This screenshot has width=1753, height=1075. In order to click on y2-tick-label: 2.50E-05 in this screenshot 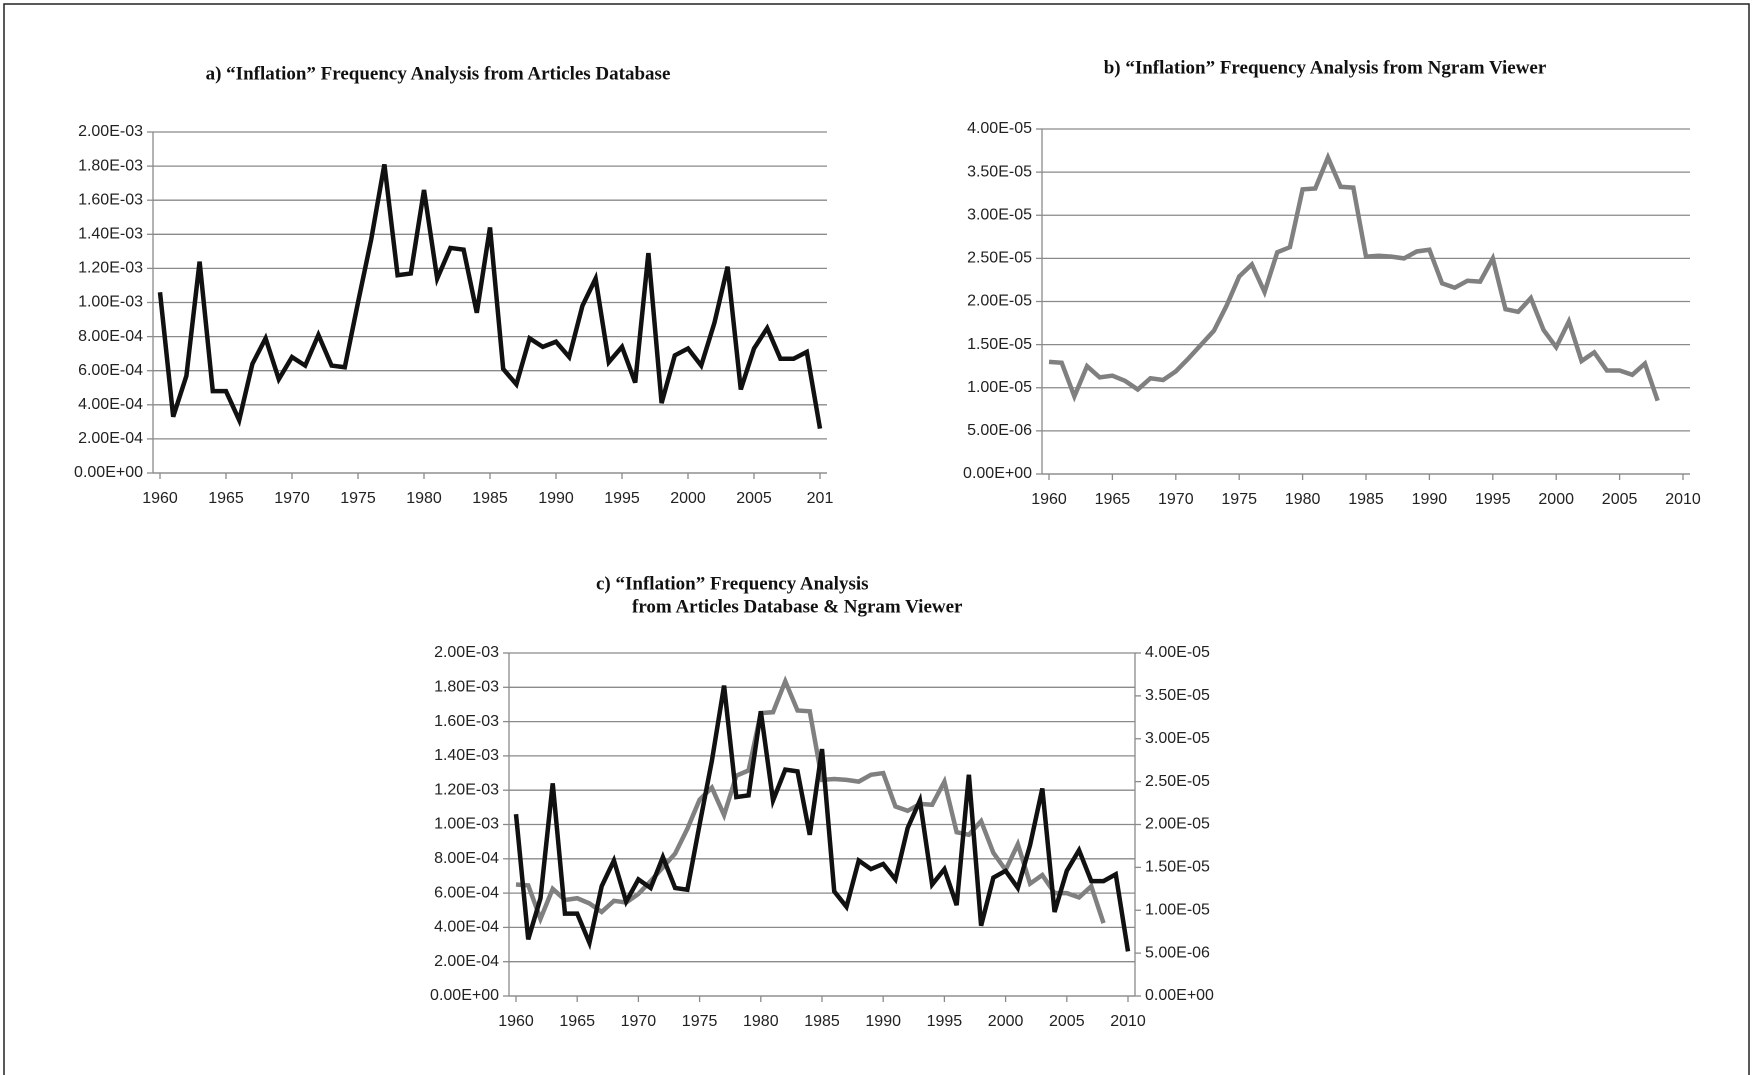, I will do `click(1177, 781)`.